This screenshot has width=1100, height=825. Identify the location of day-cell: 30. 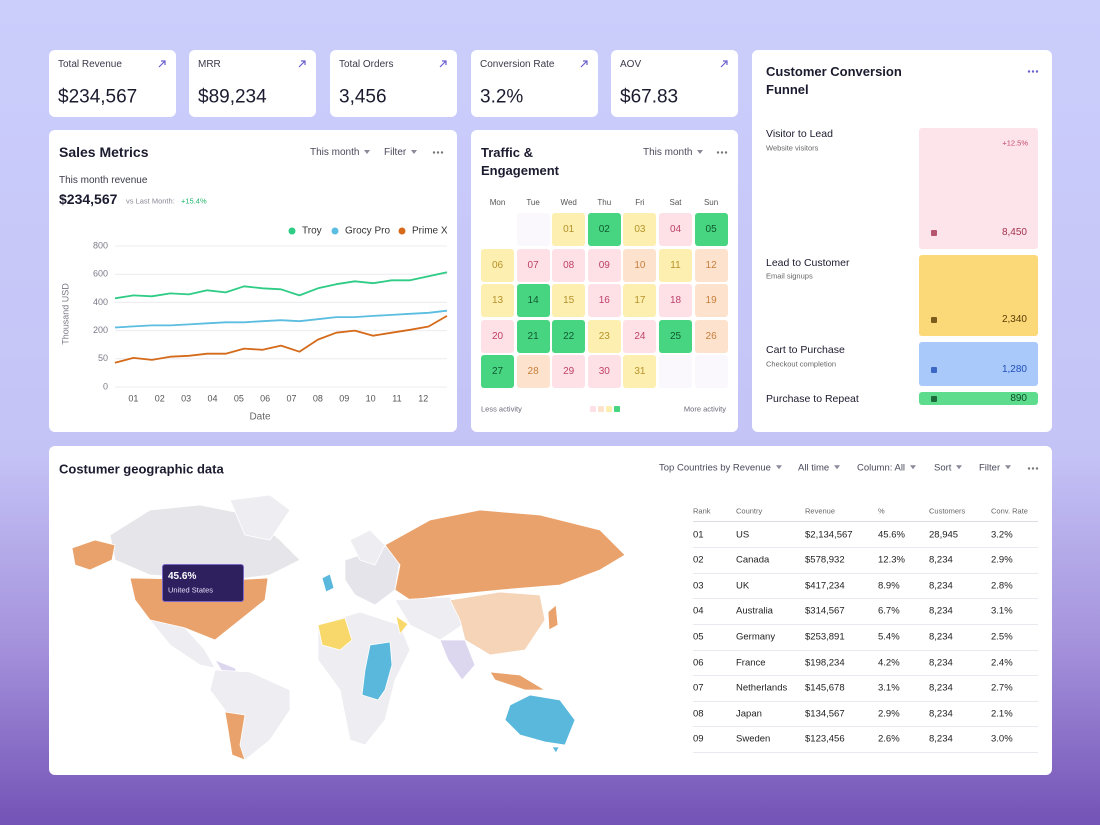
(604, 372).